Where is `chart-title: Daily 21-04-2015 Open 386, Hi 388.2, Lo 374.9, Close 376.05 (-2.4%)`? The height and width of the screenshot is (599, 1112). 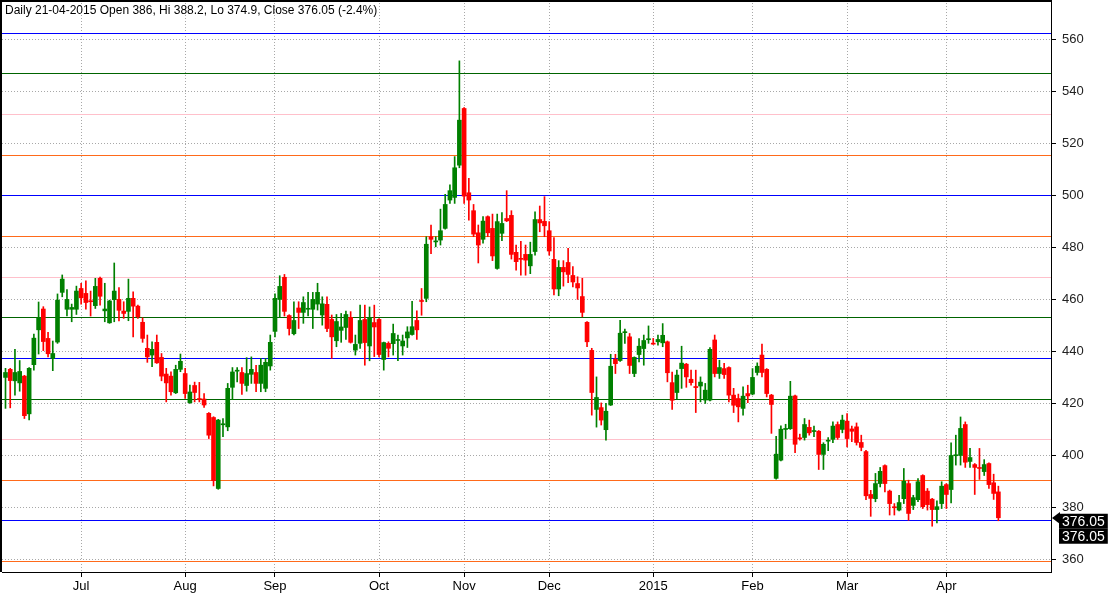
chart-title: Daily 21-04-2015 Open 386, Hi 388.2, Lo 374.9, Close 376.05 (-2.4%) is located at coordinates (191, 10).